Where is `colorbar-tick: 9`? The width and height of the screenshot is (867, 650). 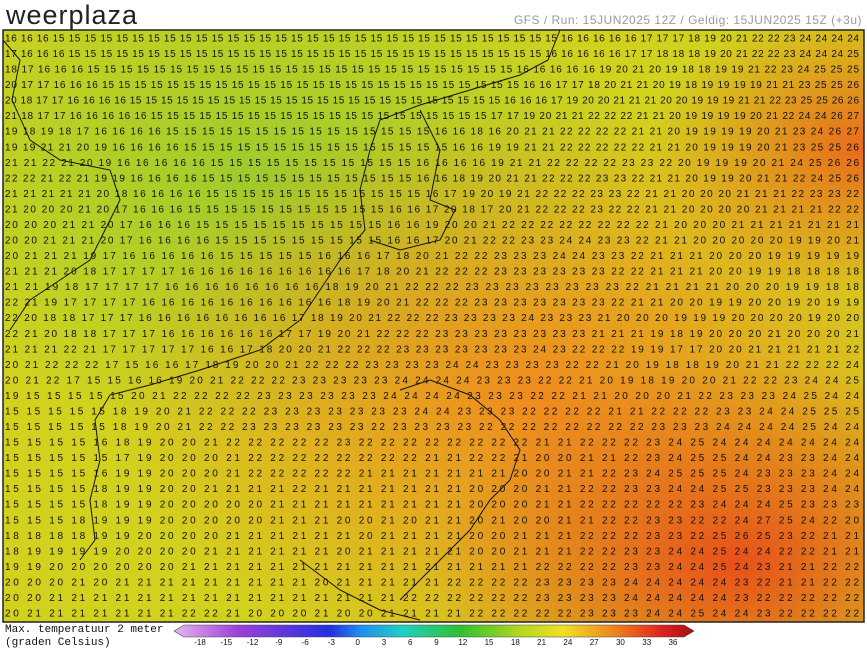
colorbar-tick: 9 is located at coordinates (436, 642).